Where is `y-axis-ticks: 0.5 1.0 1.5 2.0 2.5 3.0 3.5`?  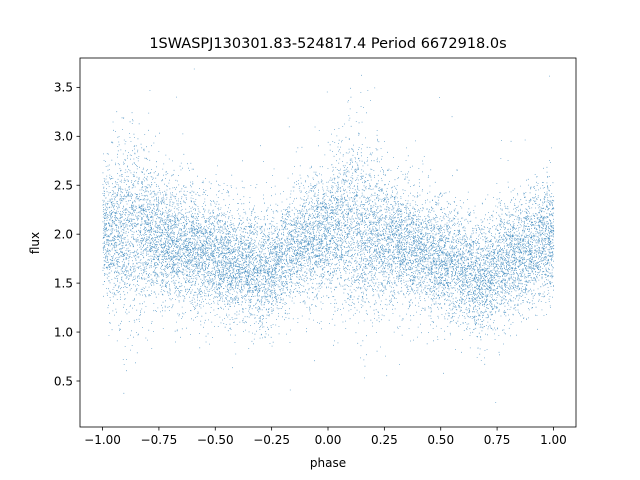
y-axis-ticks: 0.5 1.0 1.5 2.0 2.5 3.0 3.5 is located at coordinates (67, 234).